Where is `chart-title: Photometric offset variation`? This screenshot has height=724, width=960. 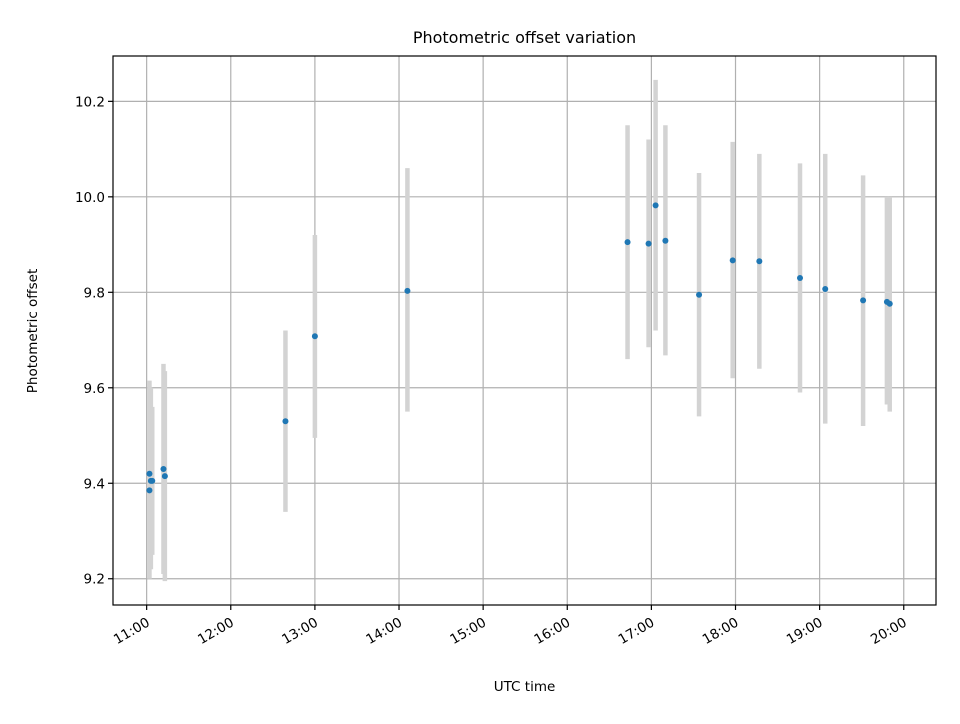
chart-title: Photometric offset variation is located at coordinates (524, 37).